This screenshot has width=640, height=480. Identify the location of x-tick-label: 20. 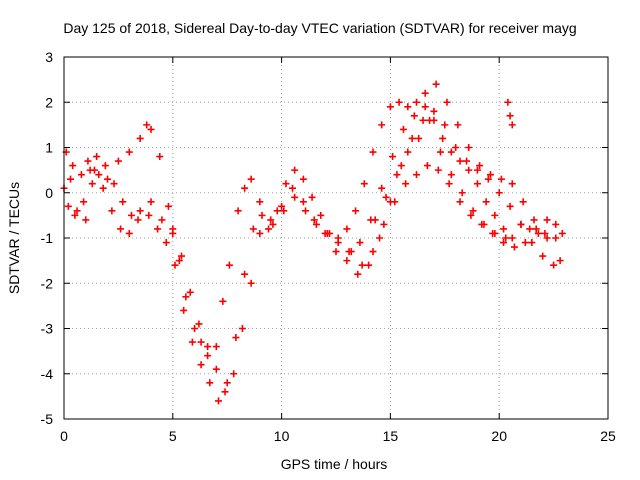
(499, 436).